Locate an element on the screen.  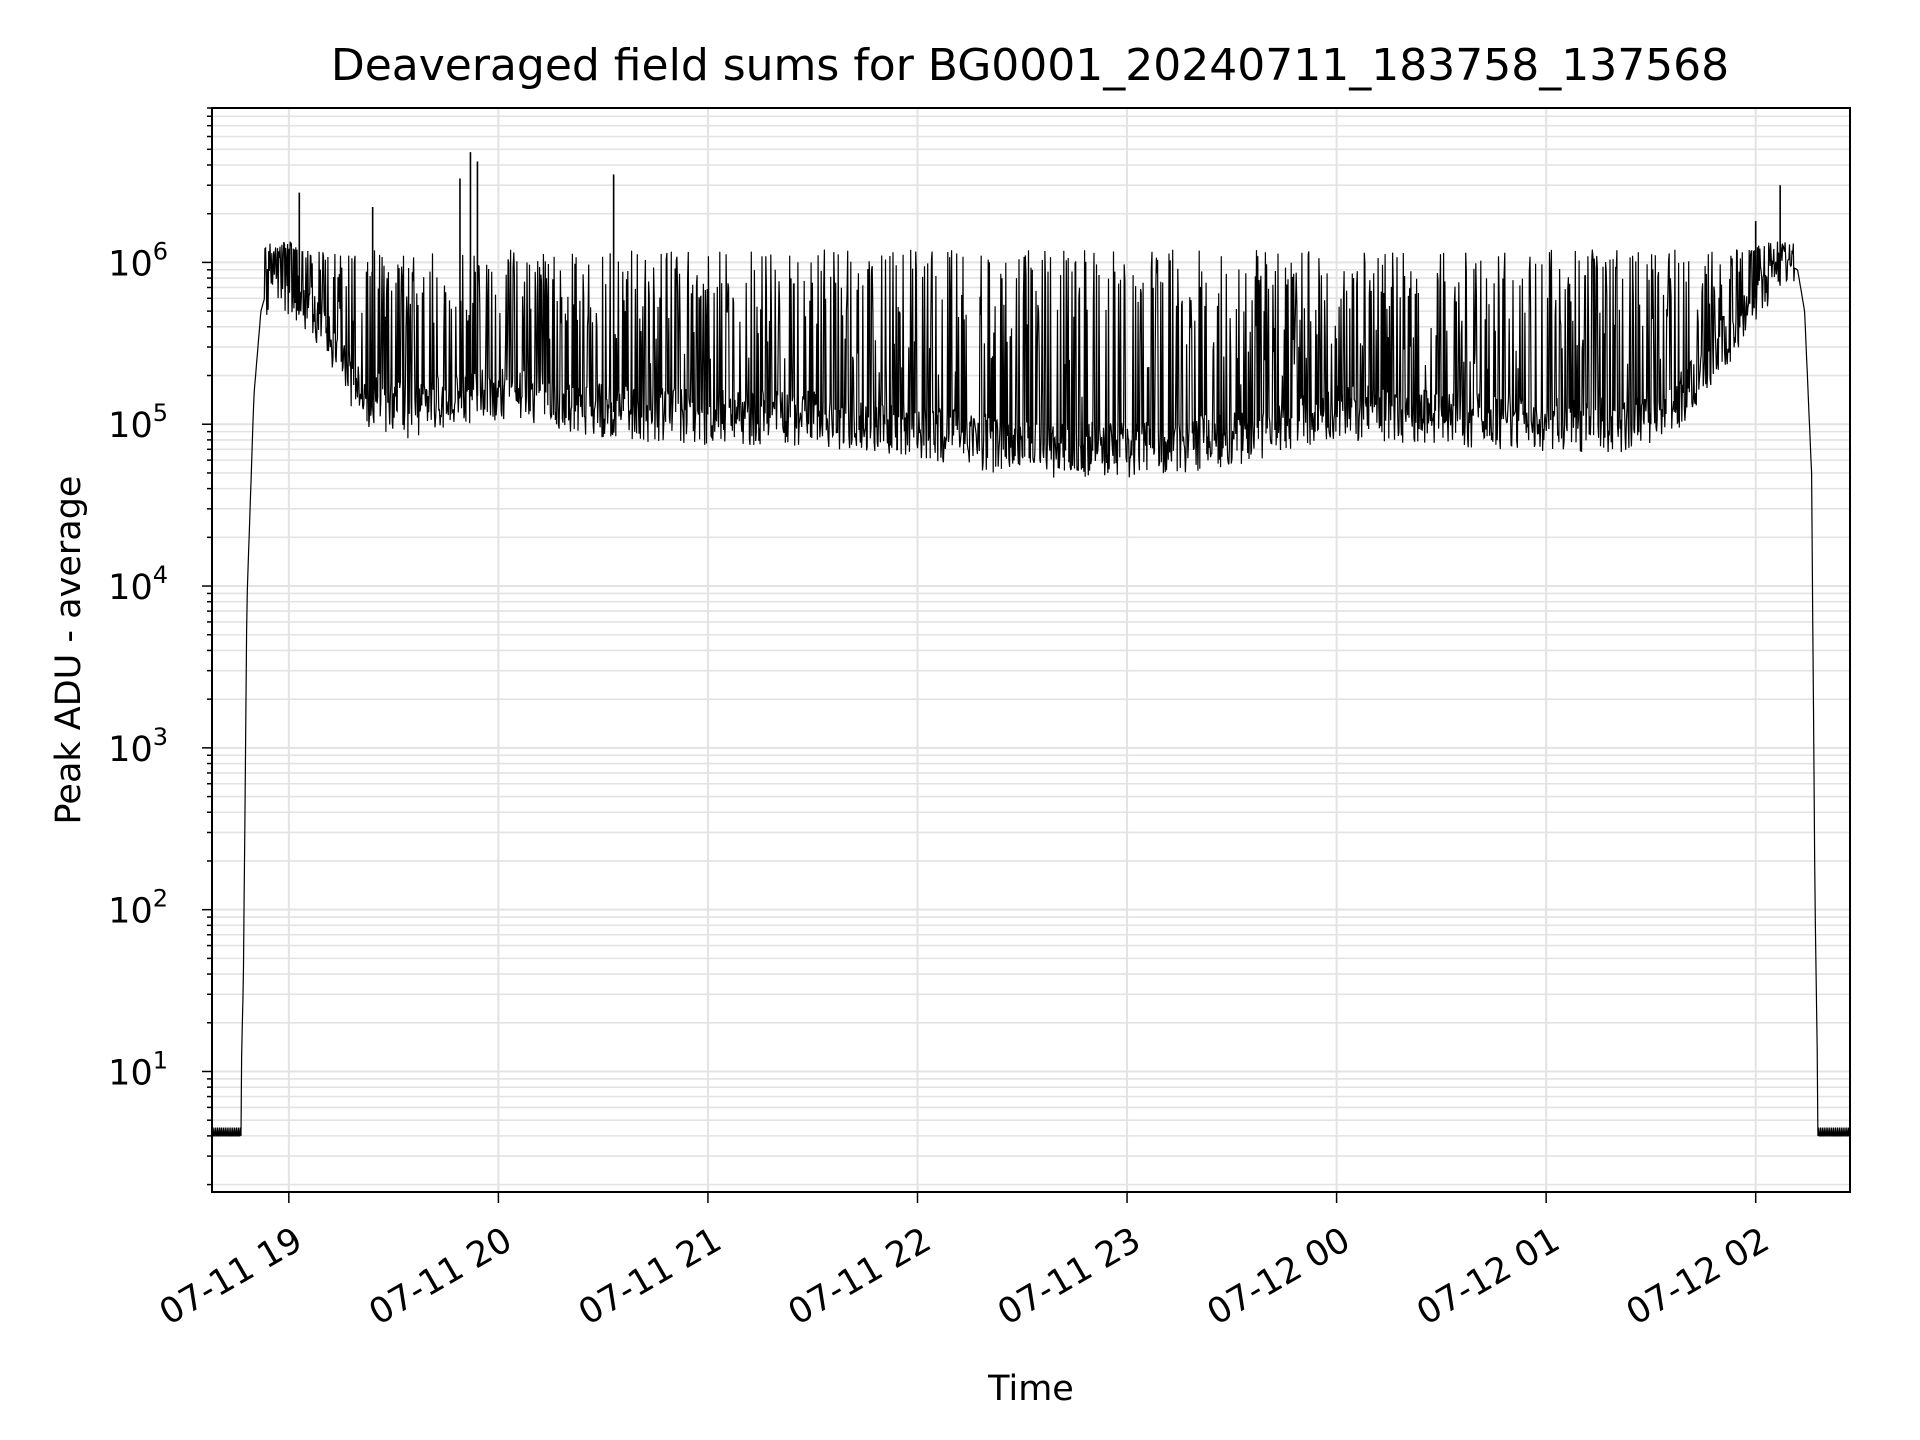
y-tick-label: 10³ is located at coordinates (138, 746).